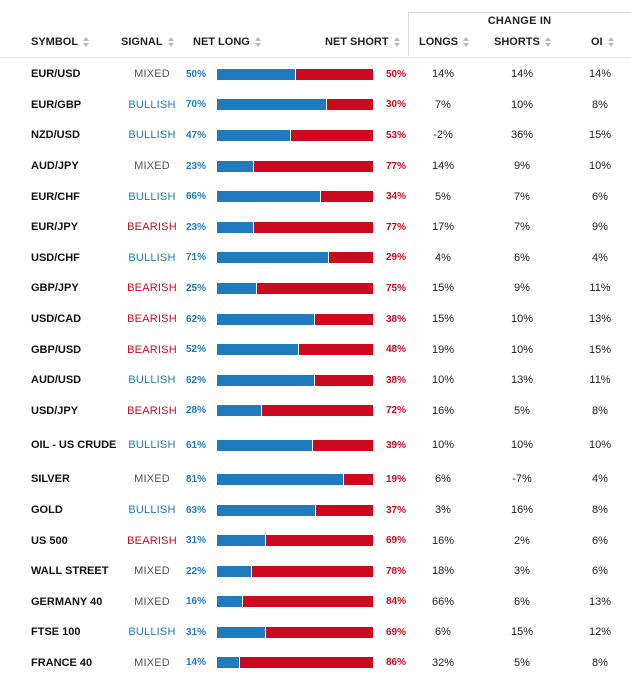 This screenshot has height=698, width=631. Describe the element at coordinates (315, 166) in the screenshot. I see `table-row: AUD/JPY MIXED 23% 77% 14% 9% 10%` at that location.